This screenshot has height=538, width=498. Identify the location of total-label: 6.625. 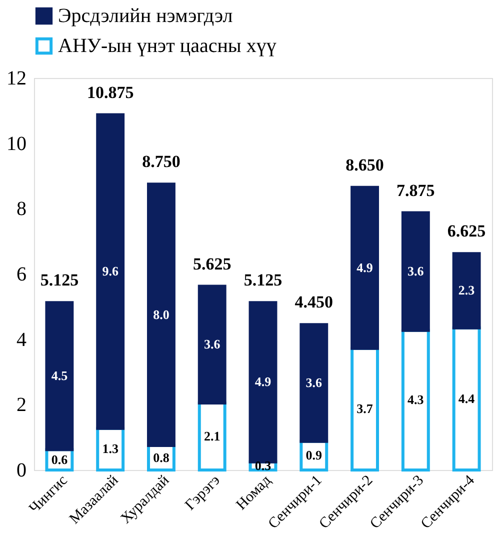
(466, 231).